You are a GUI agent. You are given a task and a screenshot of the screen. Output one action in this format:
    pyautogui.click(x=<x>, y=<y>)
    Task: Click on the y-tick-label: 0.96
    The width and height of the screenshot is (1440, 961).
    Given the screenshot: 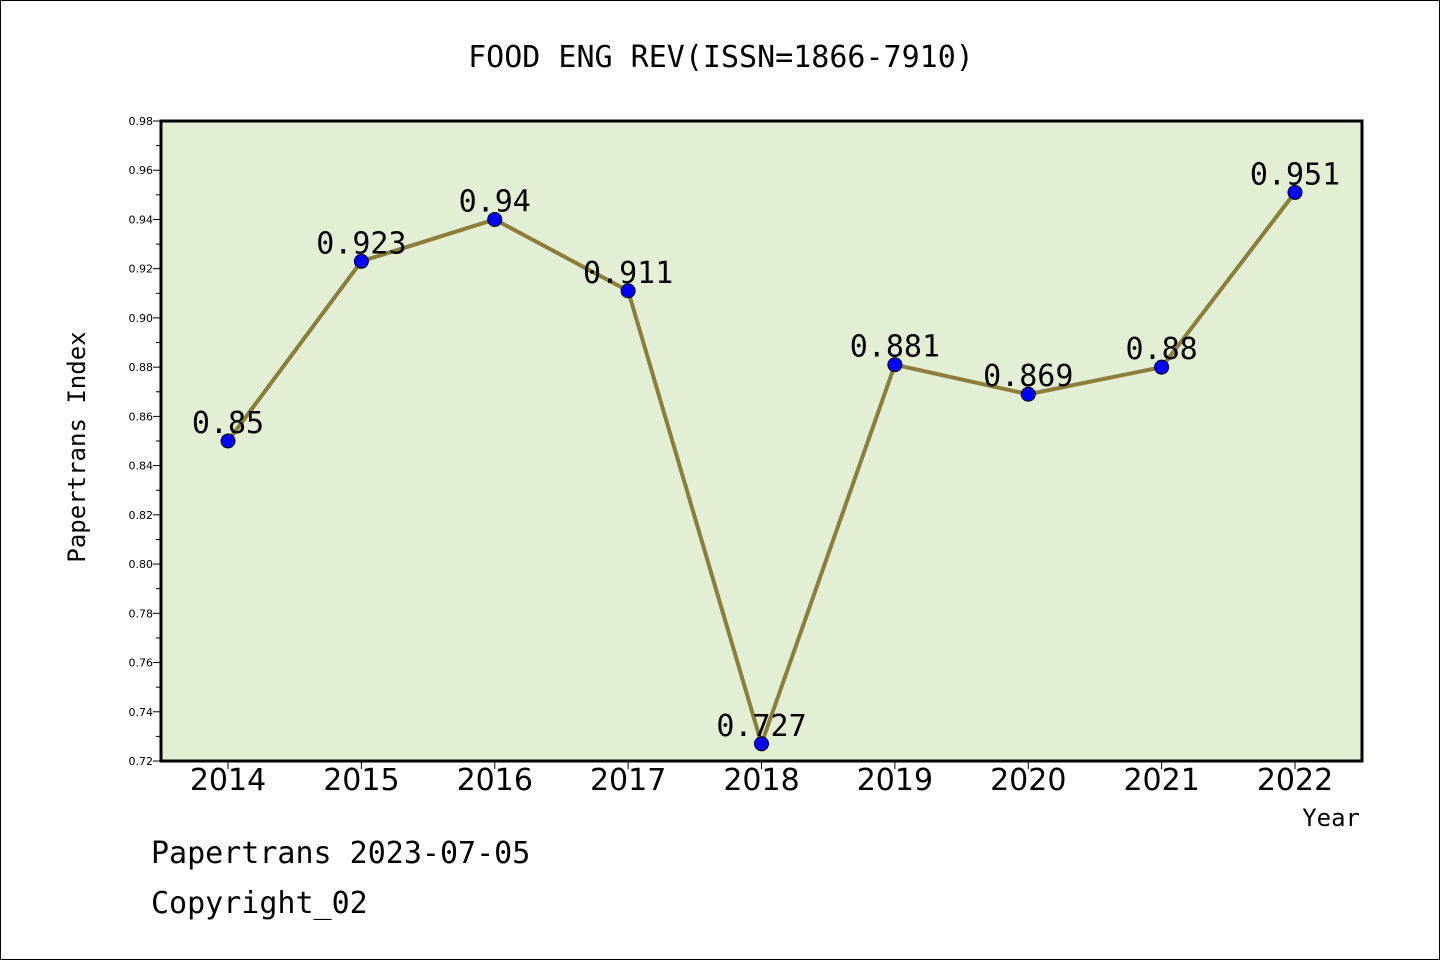 What is the action you would take?
    pyautogui.click(x=141, y=170)
    